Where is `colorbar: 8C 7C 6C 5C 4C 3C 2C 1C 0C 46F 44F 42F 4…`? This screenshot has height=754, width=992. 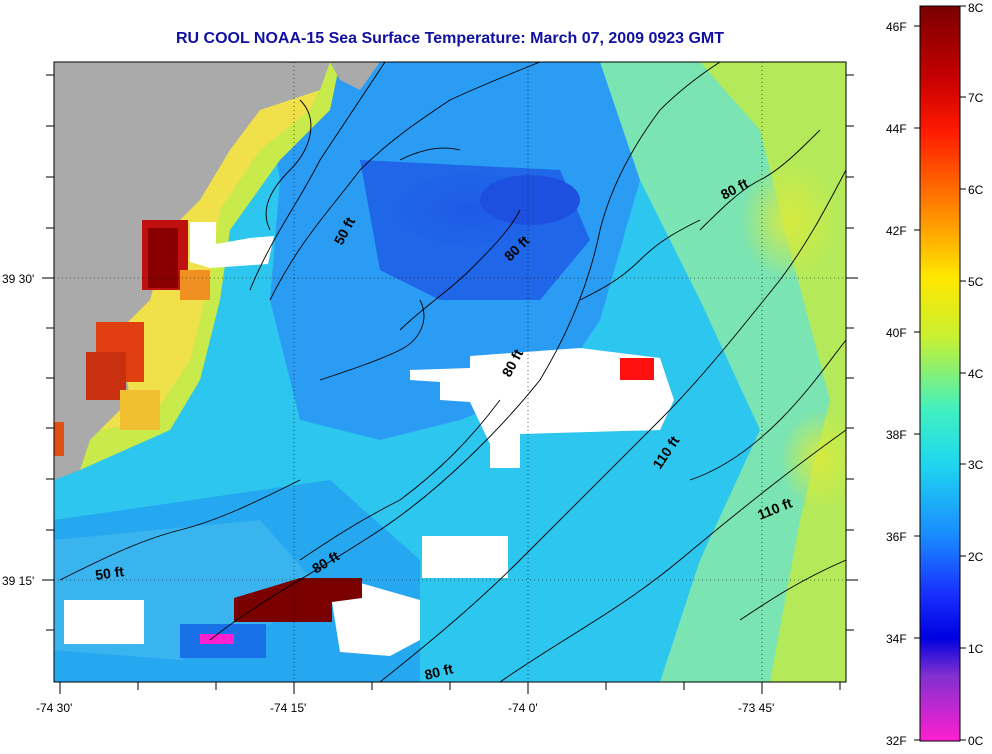
colorbar: 8C 7C 6C 5C 4C 3C 2C 1C 0C 46F 44F 42F 4… is located at coordinates (935, 374).